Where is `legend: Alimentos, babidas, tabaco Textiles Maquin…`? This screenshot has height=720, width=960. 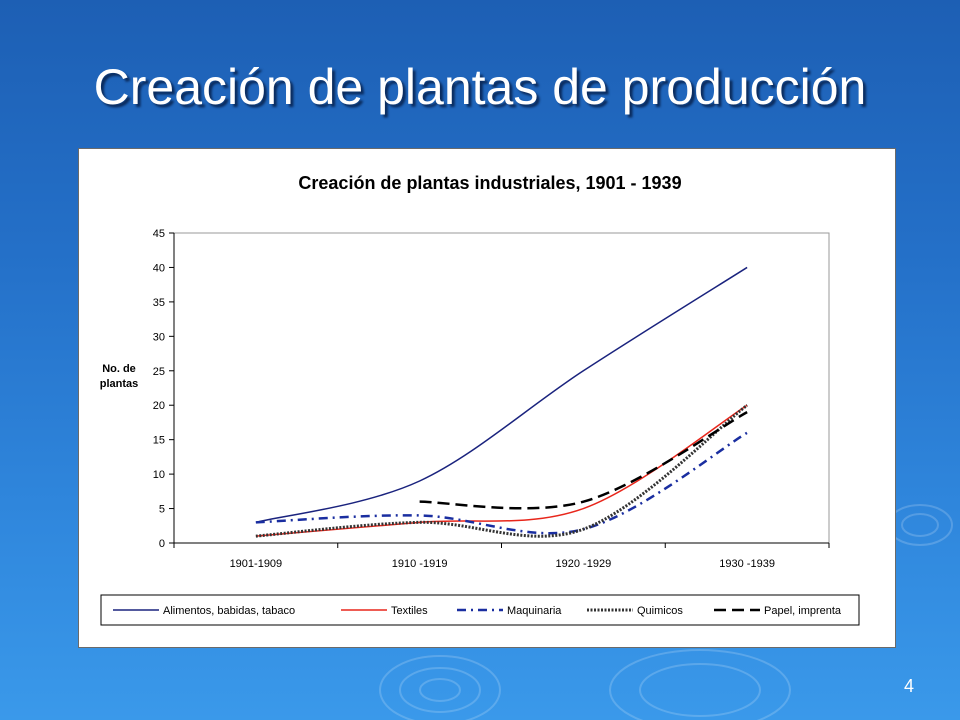
legend: Alimentos, babidas, tabaco Textiles Maquin… is located at coordinates (480, 610).